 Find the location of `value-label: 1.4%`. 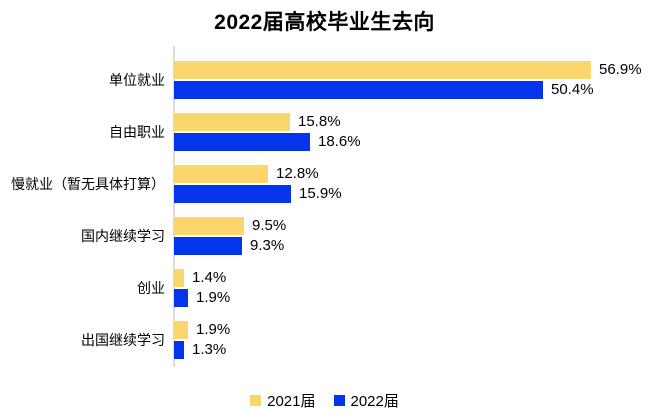

value-label: 1.4% is located at coordinates (209, 277).